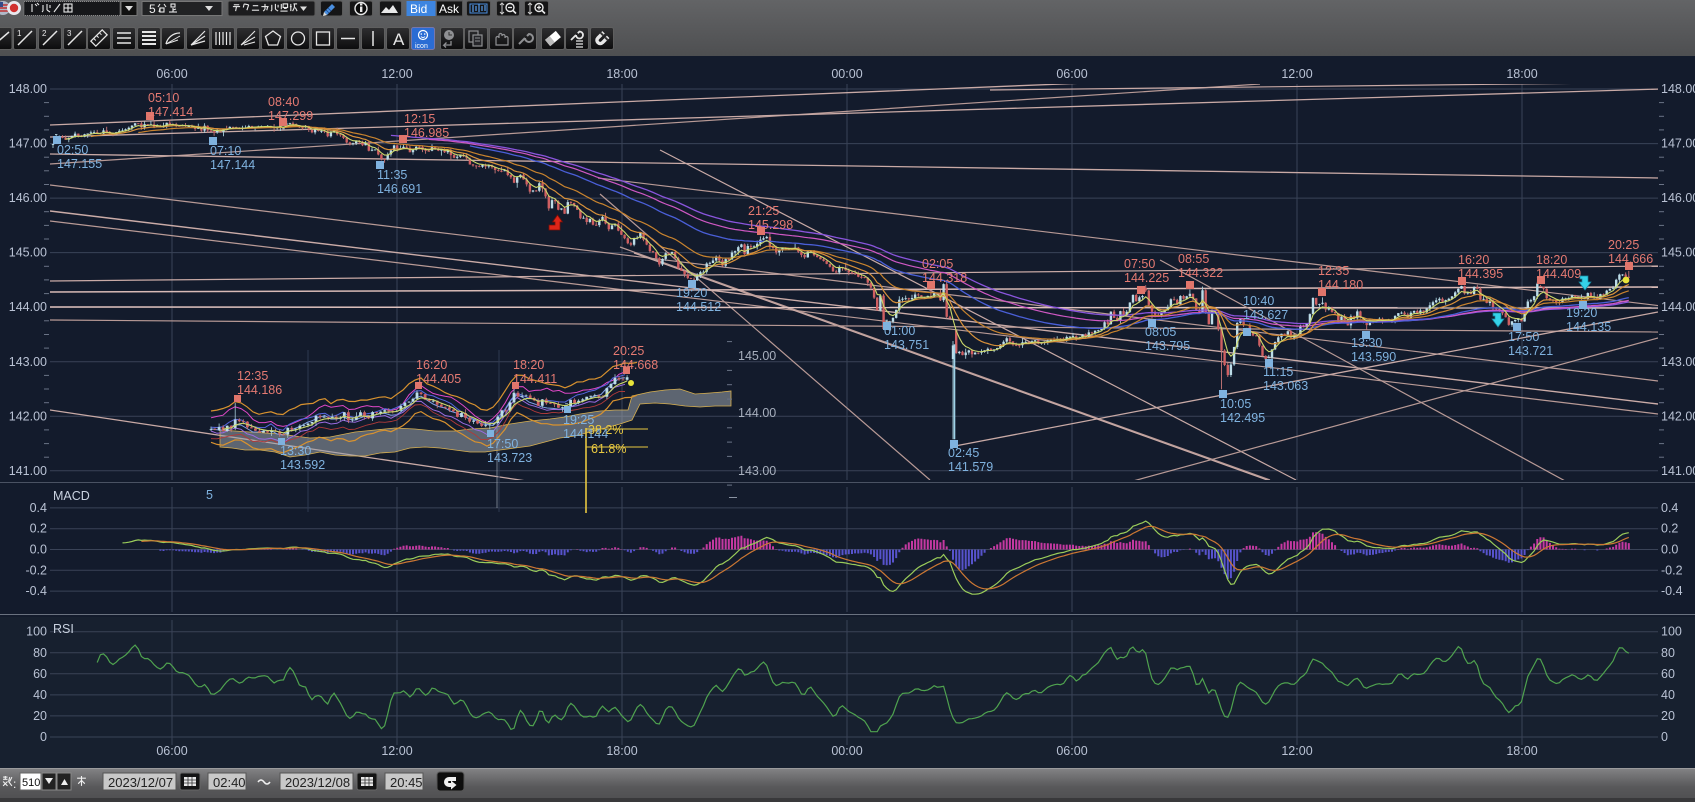 Image resolution: width=1695 pixels, height=802 pixels. I want to click on svg-text: 147.299, so click(290, 116).